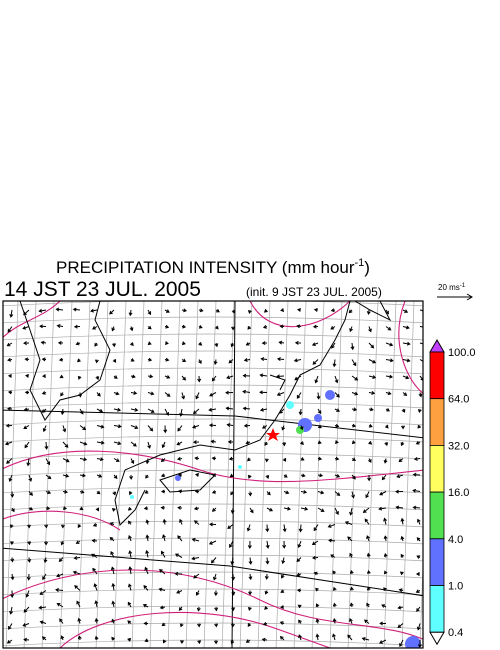  I want to click on parallel, so click(213, 371).